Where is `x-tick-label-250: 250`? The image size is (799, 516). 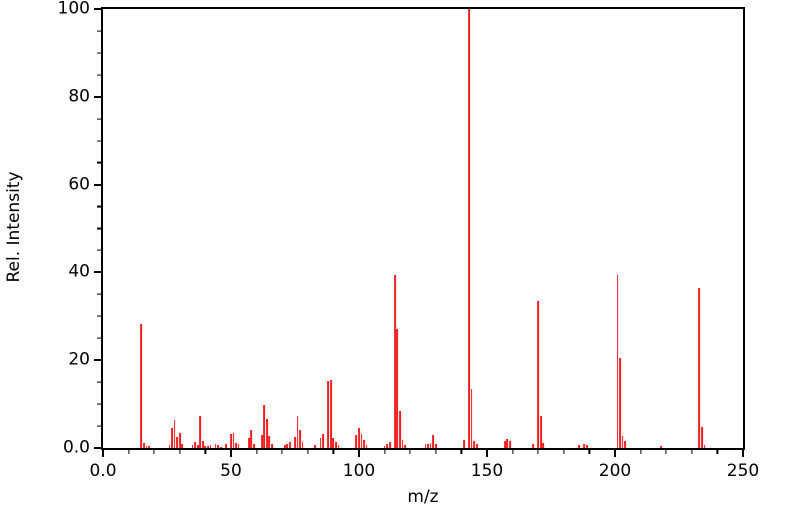 x-tick-label-250: 250 is located at coordinates (743, 471).